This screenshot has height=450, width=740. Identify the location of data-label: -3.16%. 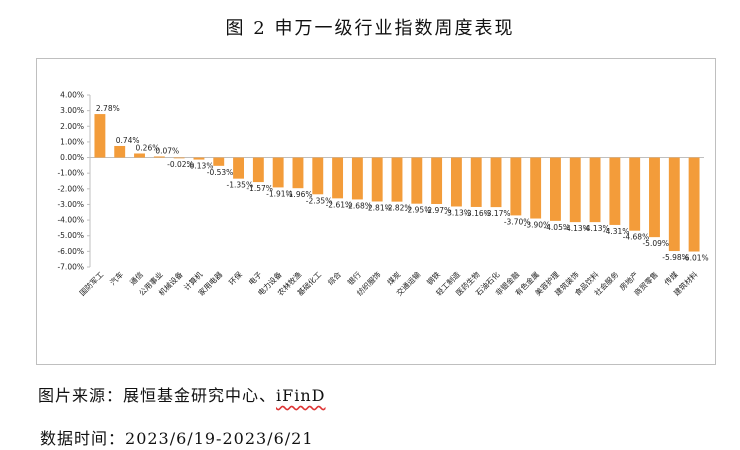
(477, 213).